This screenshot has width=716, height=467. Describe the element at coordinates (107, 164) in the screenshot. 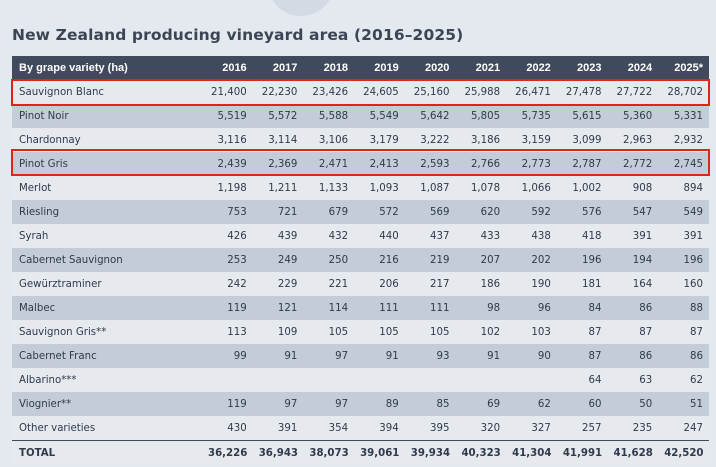

I see `variety-label: Pinot Gris` at that location.